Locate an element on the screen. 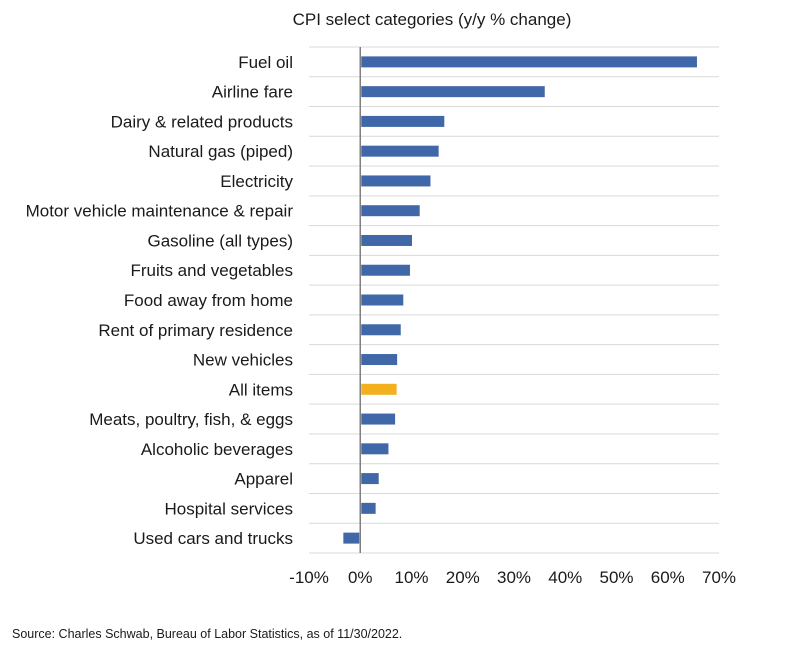 The height and width of the screenshot is (666, 812). x-tick-label: 10% is located at coordinates (411, 577).